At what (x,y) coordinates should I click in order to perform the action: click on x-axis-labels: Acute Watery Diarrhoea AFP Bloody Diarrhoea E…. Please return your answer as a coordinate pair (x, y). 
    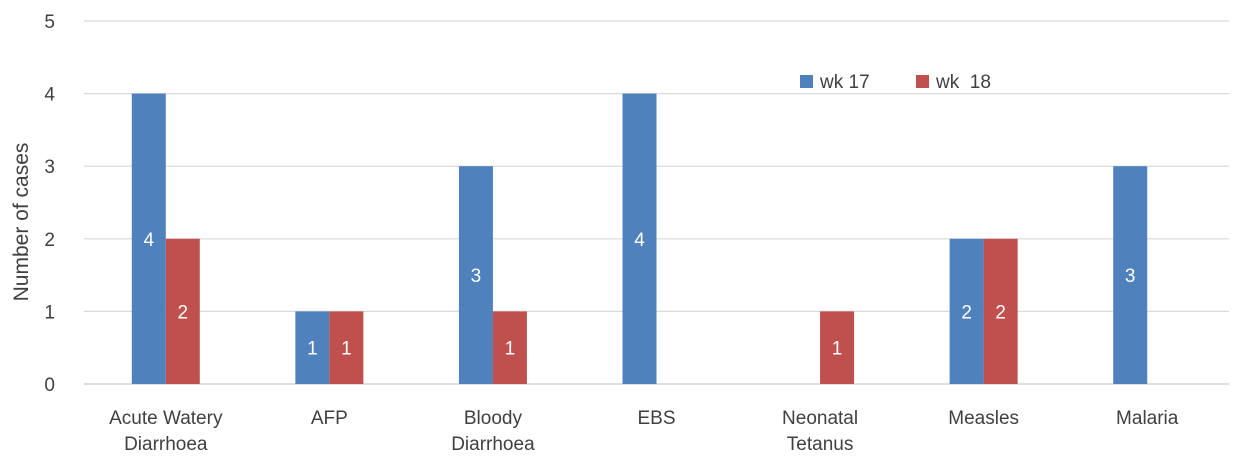
    Looking at the image, I should click on (644, 431).